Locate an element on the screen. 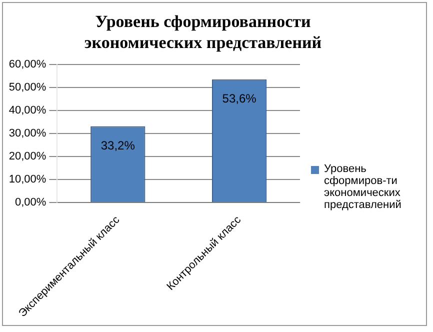 This screenshot has height=332, width=433. chart-title: Уровень сформированности экономических представлений is located at coordinates (203, 32).